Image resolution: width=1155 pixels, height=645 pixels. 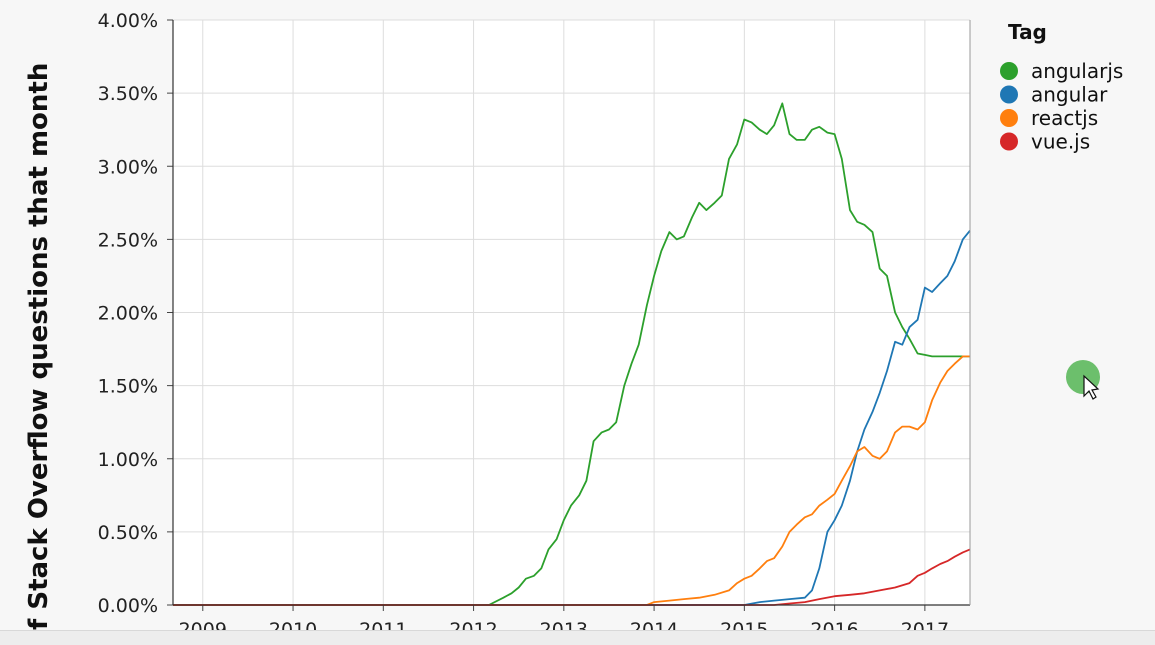 What do you see at coordinates (128, 167) in the screenshot?
I see `y-tick-label: 3.00%` at bounding box center [128, 167].